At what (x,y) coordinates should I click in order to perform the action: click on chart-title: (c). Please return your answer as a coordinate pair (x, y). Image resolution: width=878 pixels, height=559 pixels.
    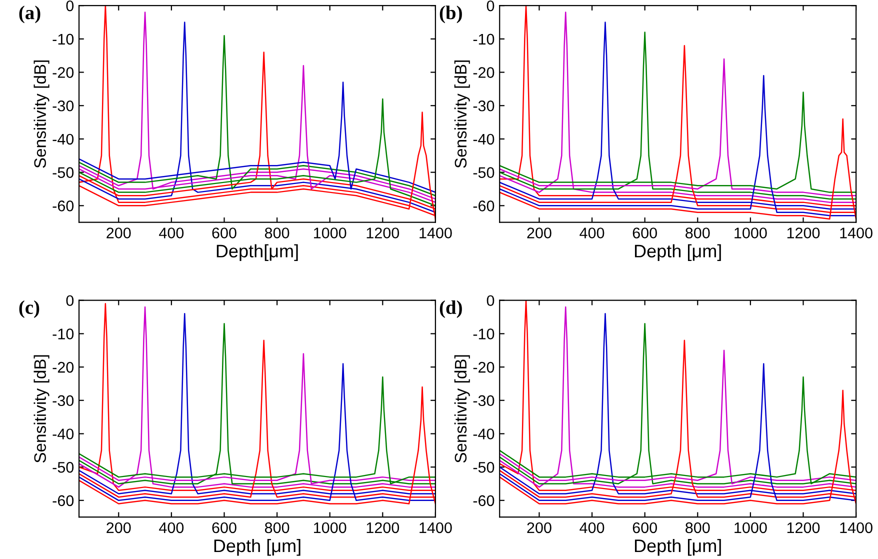
    Looking at the image, I should click on (29, 309).